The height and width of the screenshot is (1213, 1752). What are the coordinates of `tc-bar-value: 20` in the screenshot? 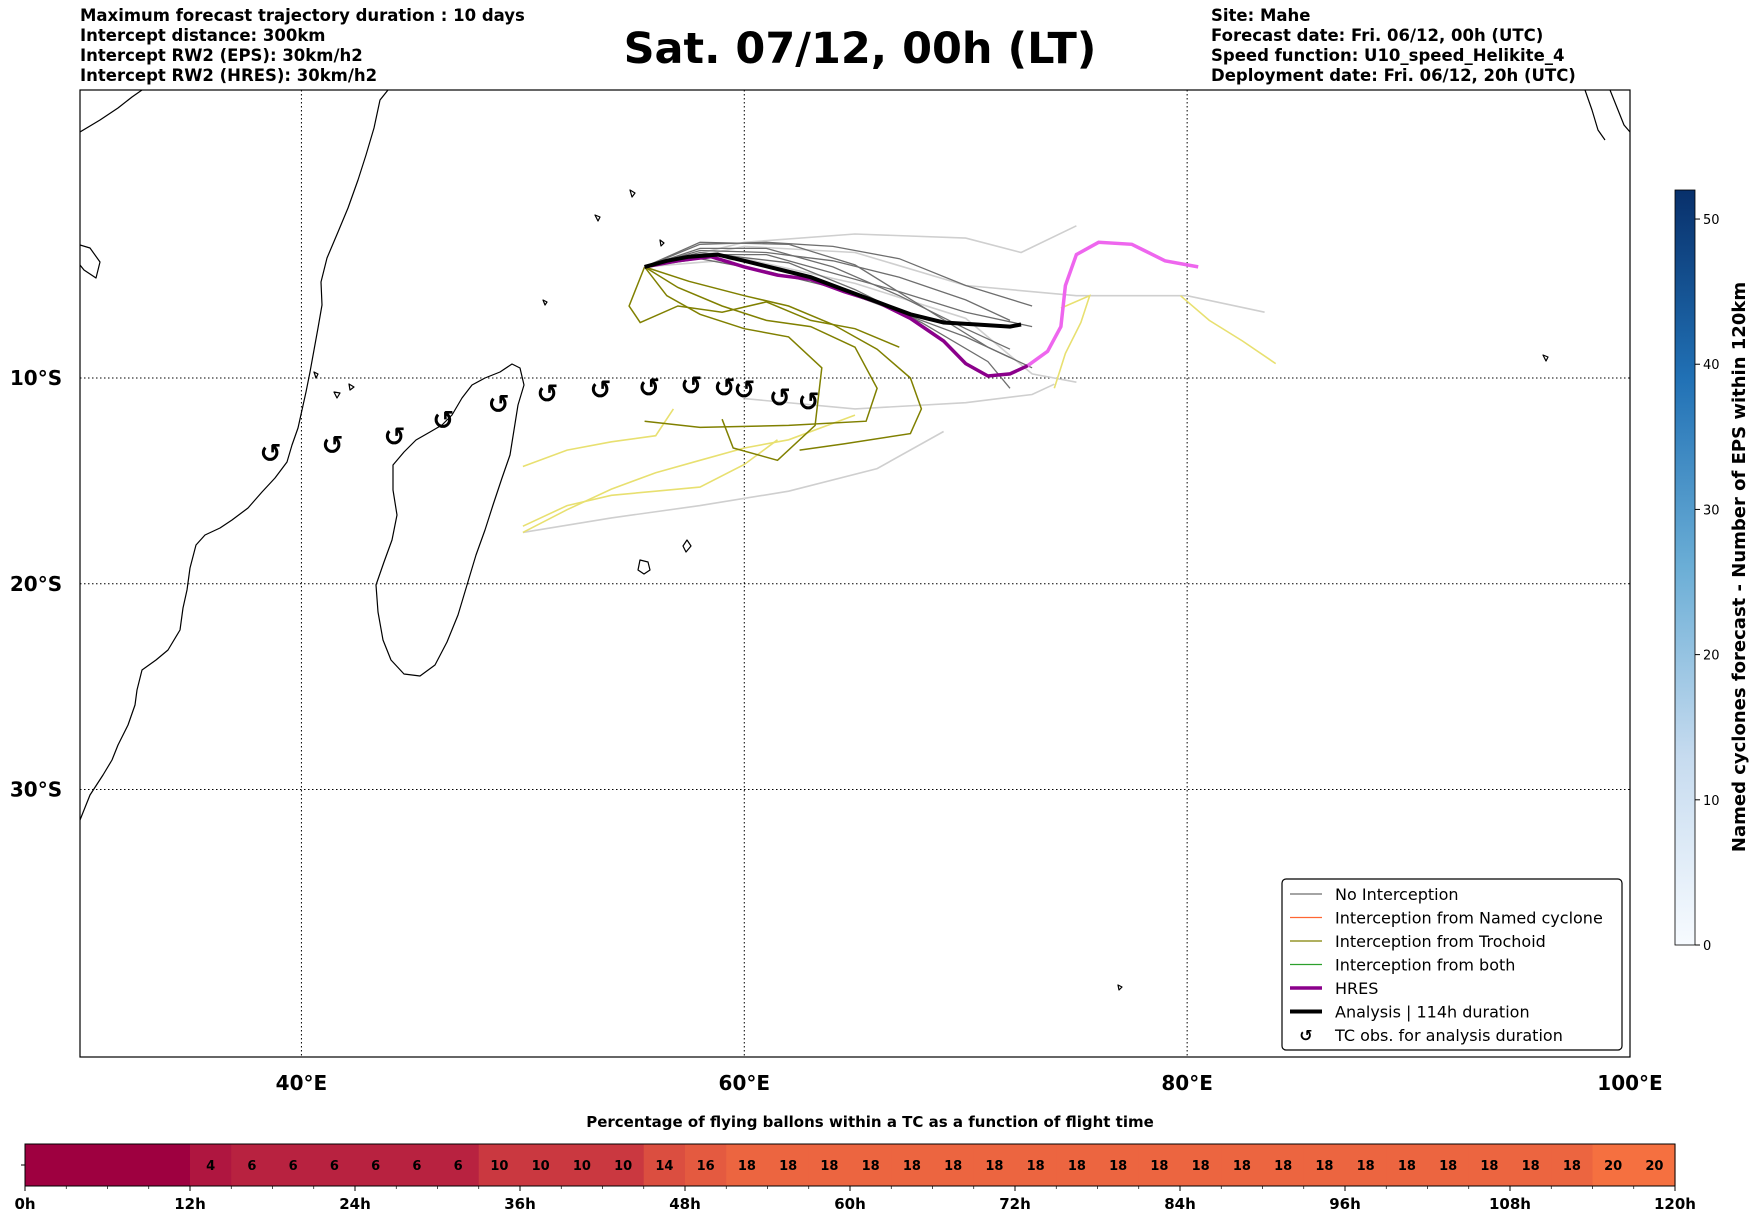 It's located at (1613, 1166).